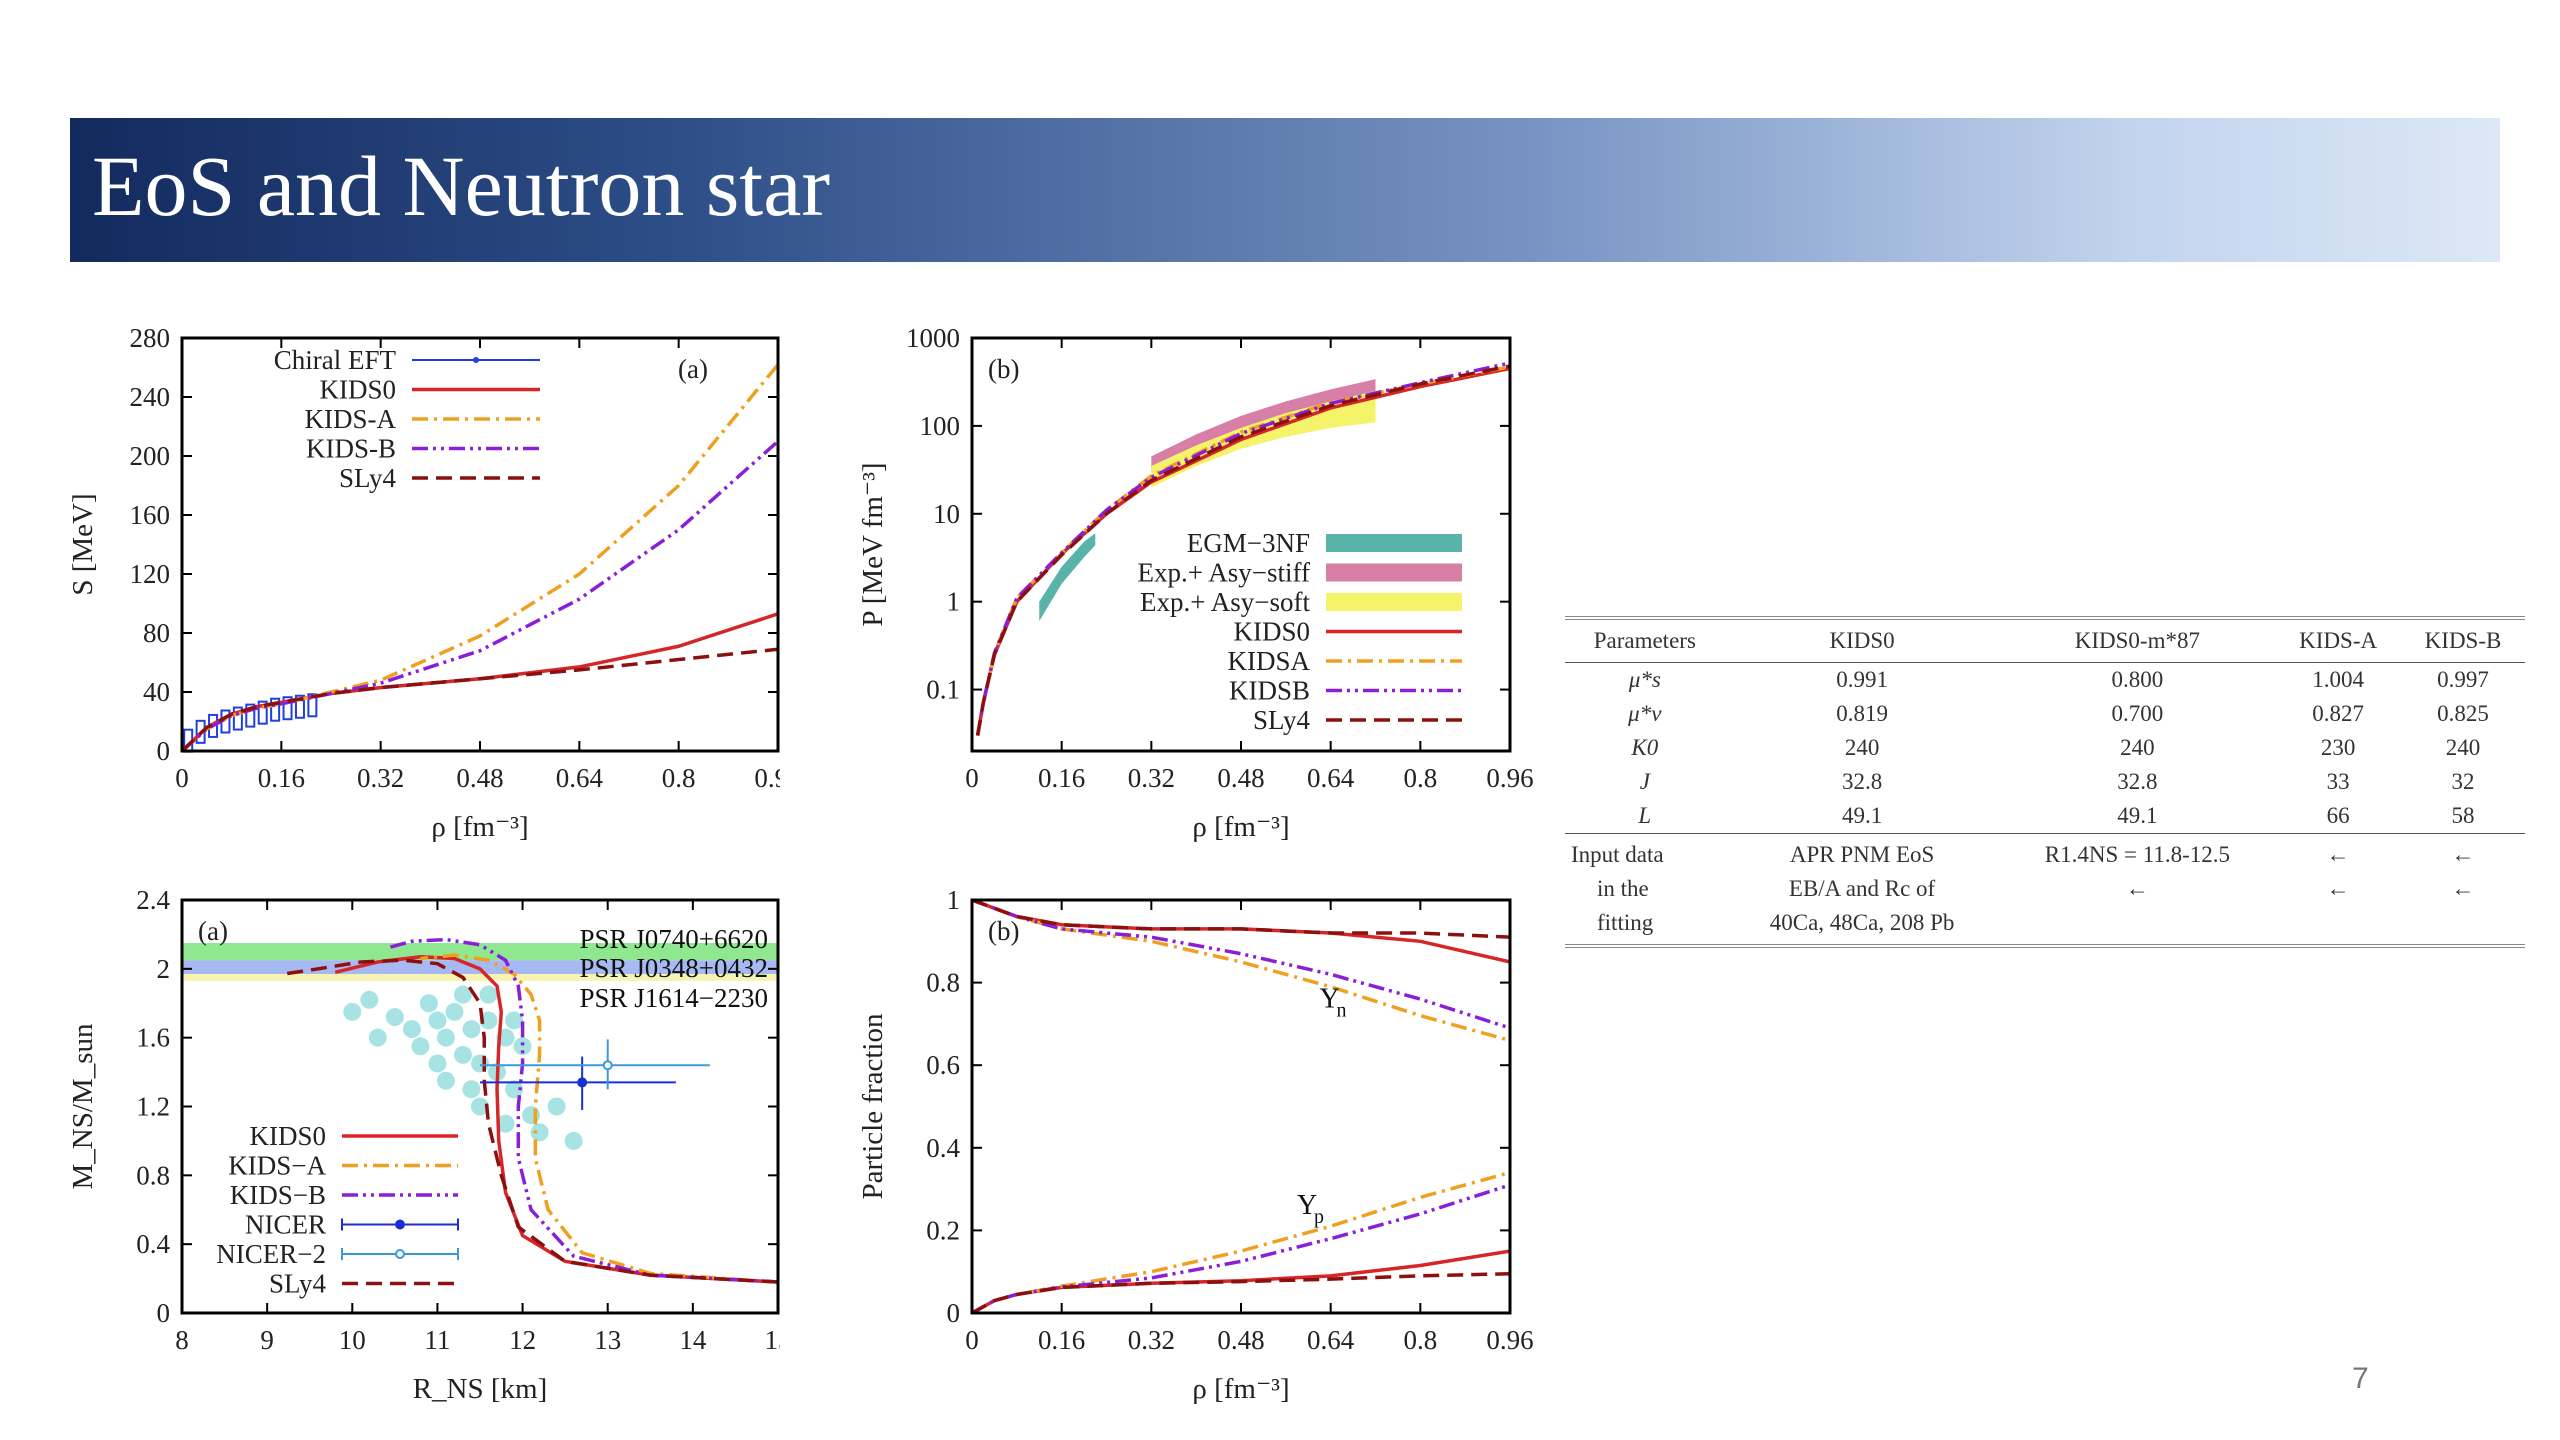 The height and width of the screenshot is (1440, 2560). I want to click on table-header: KIDS0, so click(1862, 640).